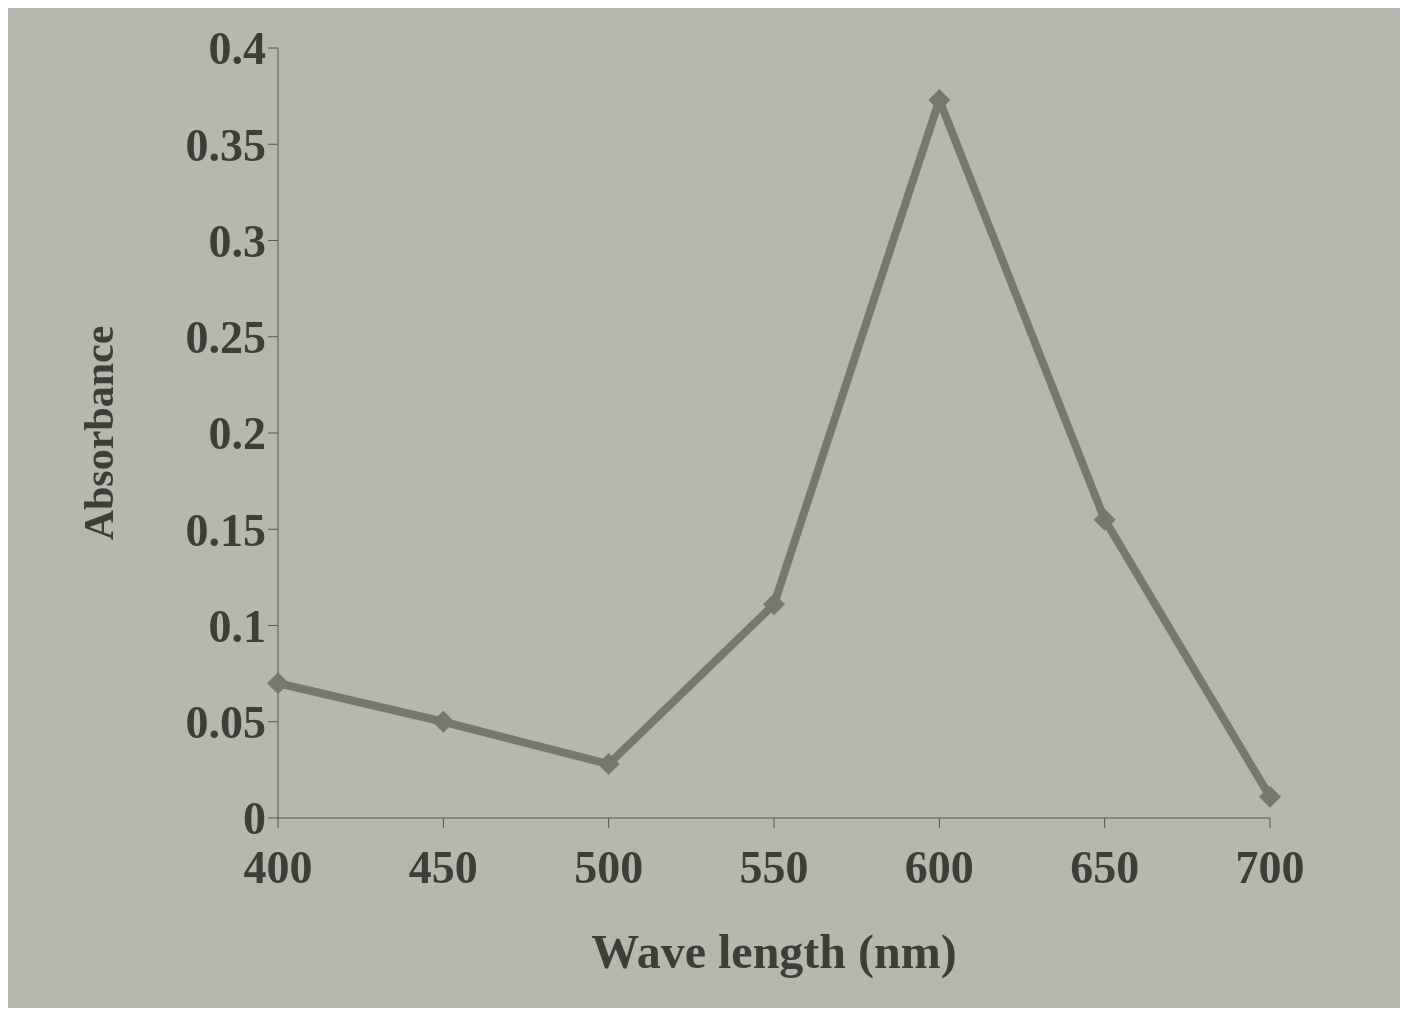 The width and height of the screenshot is (1408, 1017). Describe the element at coordinates (98, 433) in the screenshot. I see `y-axis-title: Absorbance` at that location.